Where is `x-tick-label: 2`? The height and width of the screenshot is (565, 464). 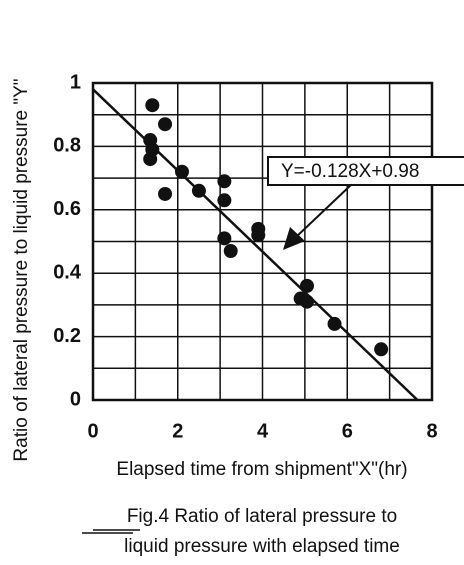
x-tick-label: 2 is located at coordinates (177, 431).